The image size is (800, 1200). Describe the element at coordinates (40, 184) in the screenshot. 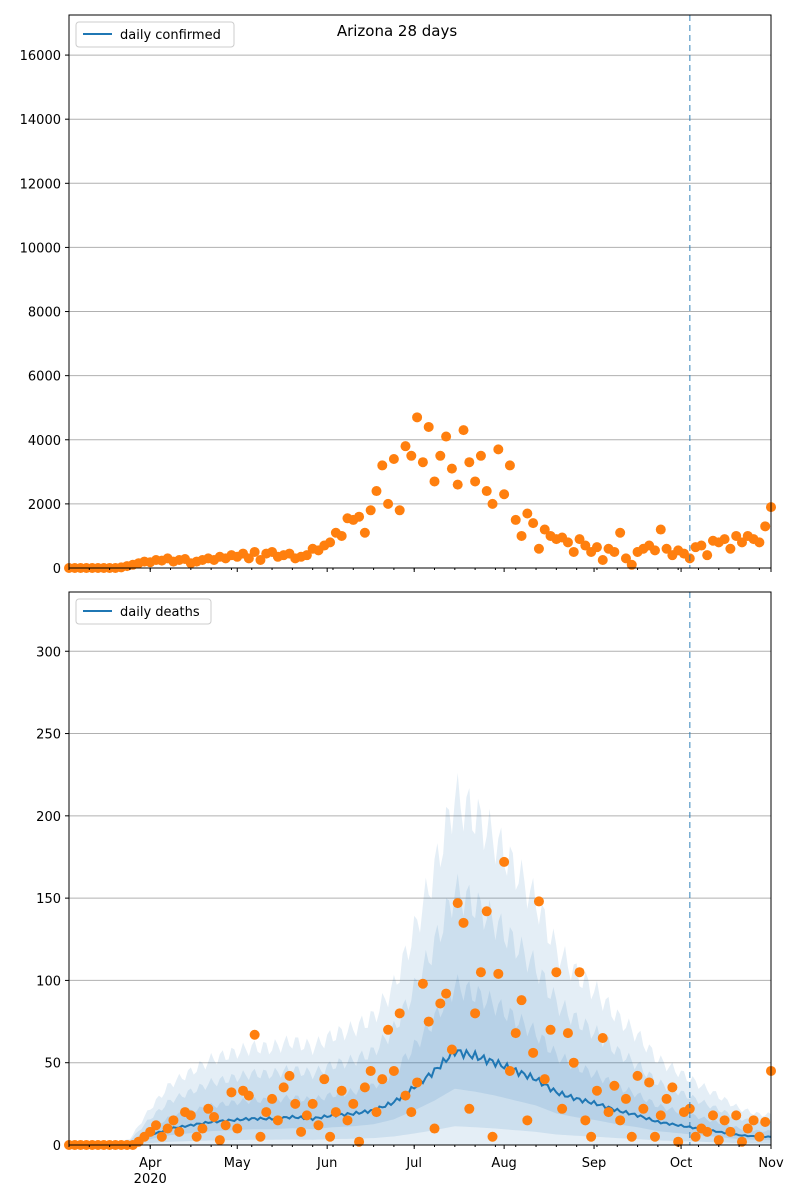

I see `y-tick-label: 12000` at that location.